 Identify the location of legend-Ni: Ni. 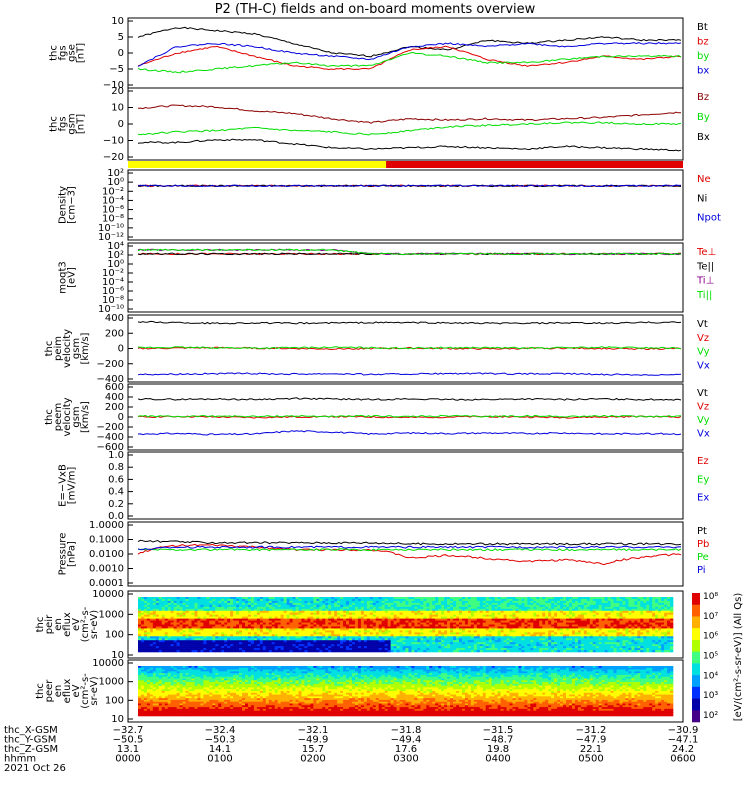
(702, 198).